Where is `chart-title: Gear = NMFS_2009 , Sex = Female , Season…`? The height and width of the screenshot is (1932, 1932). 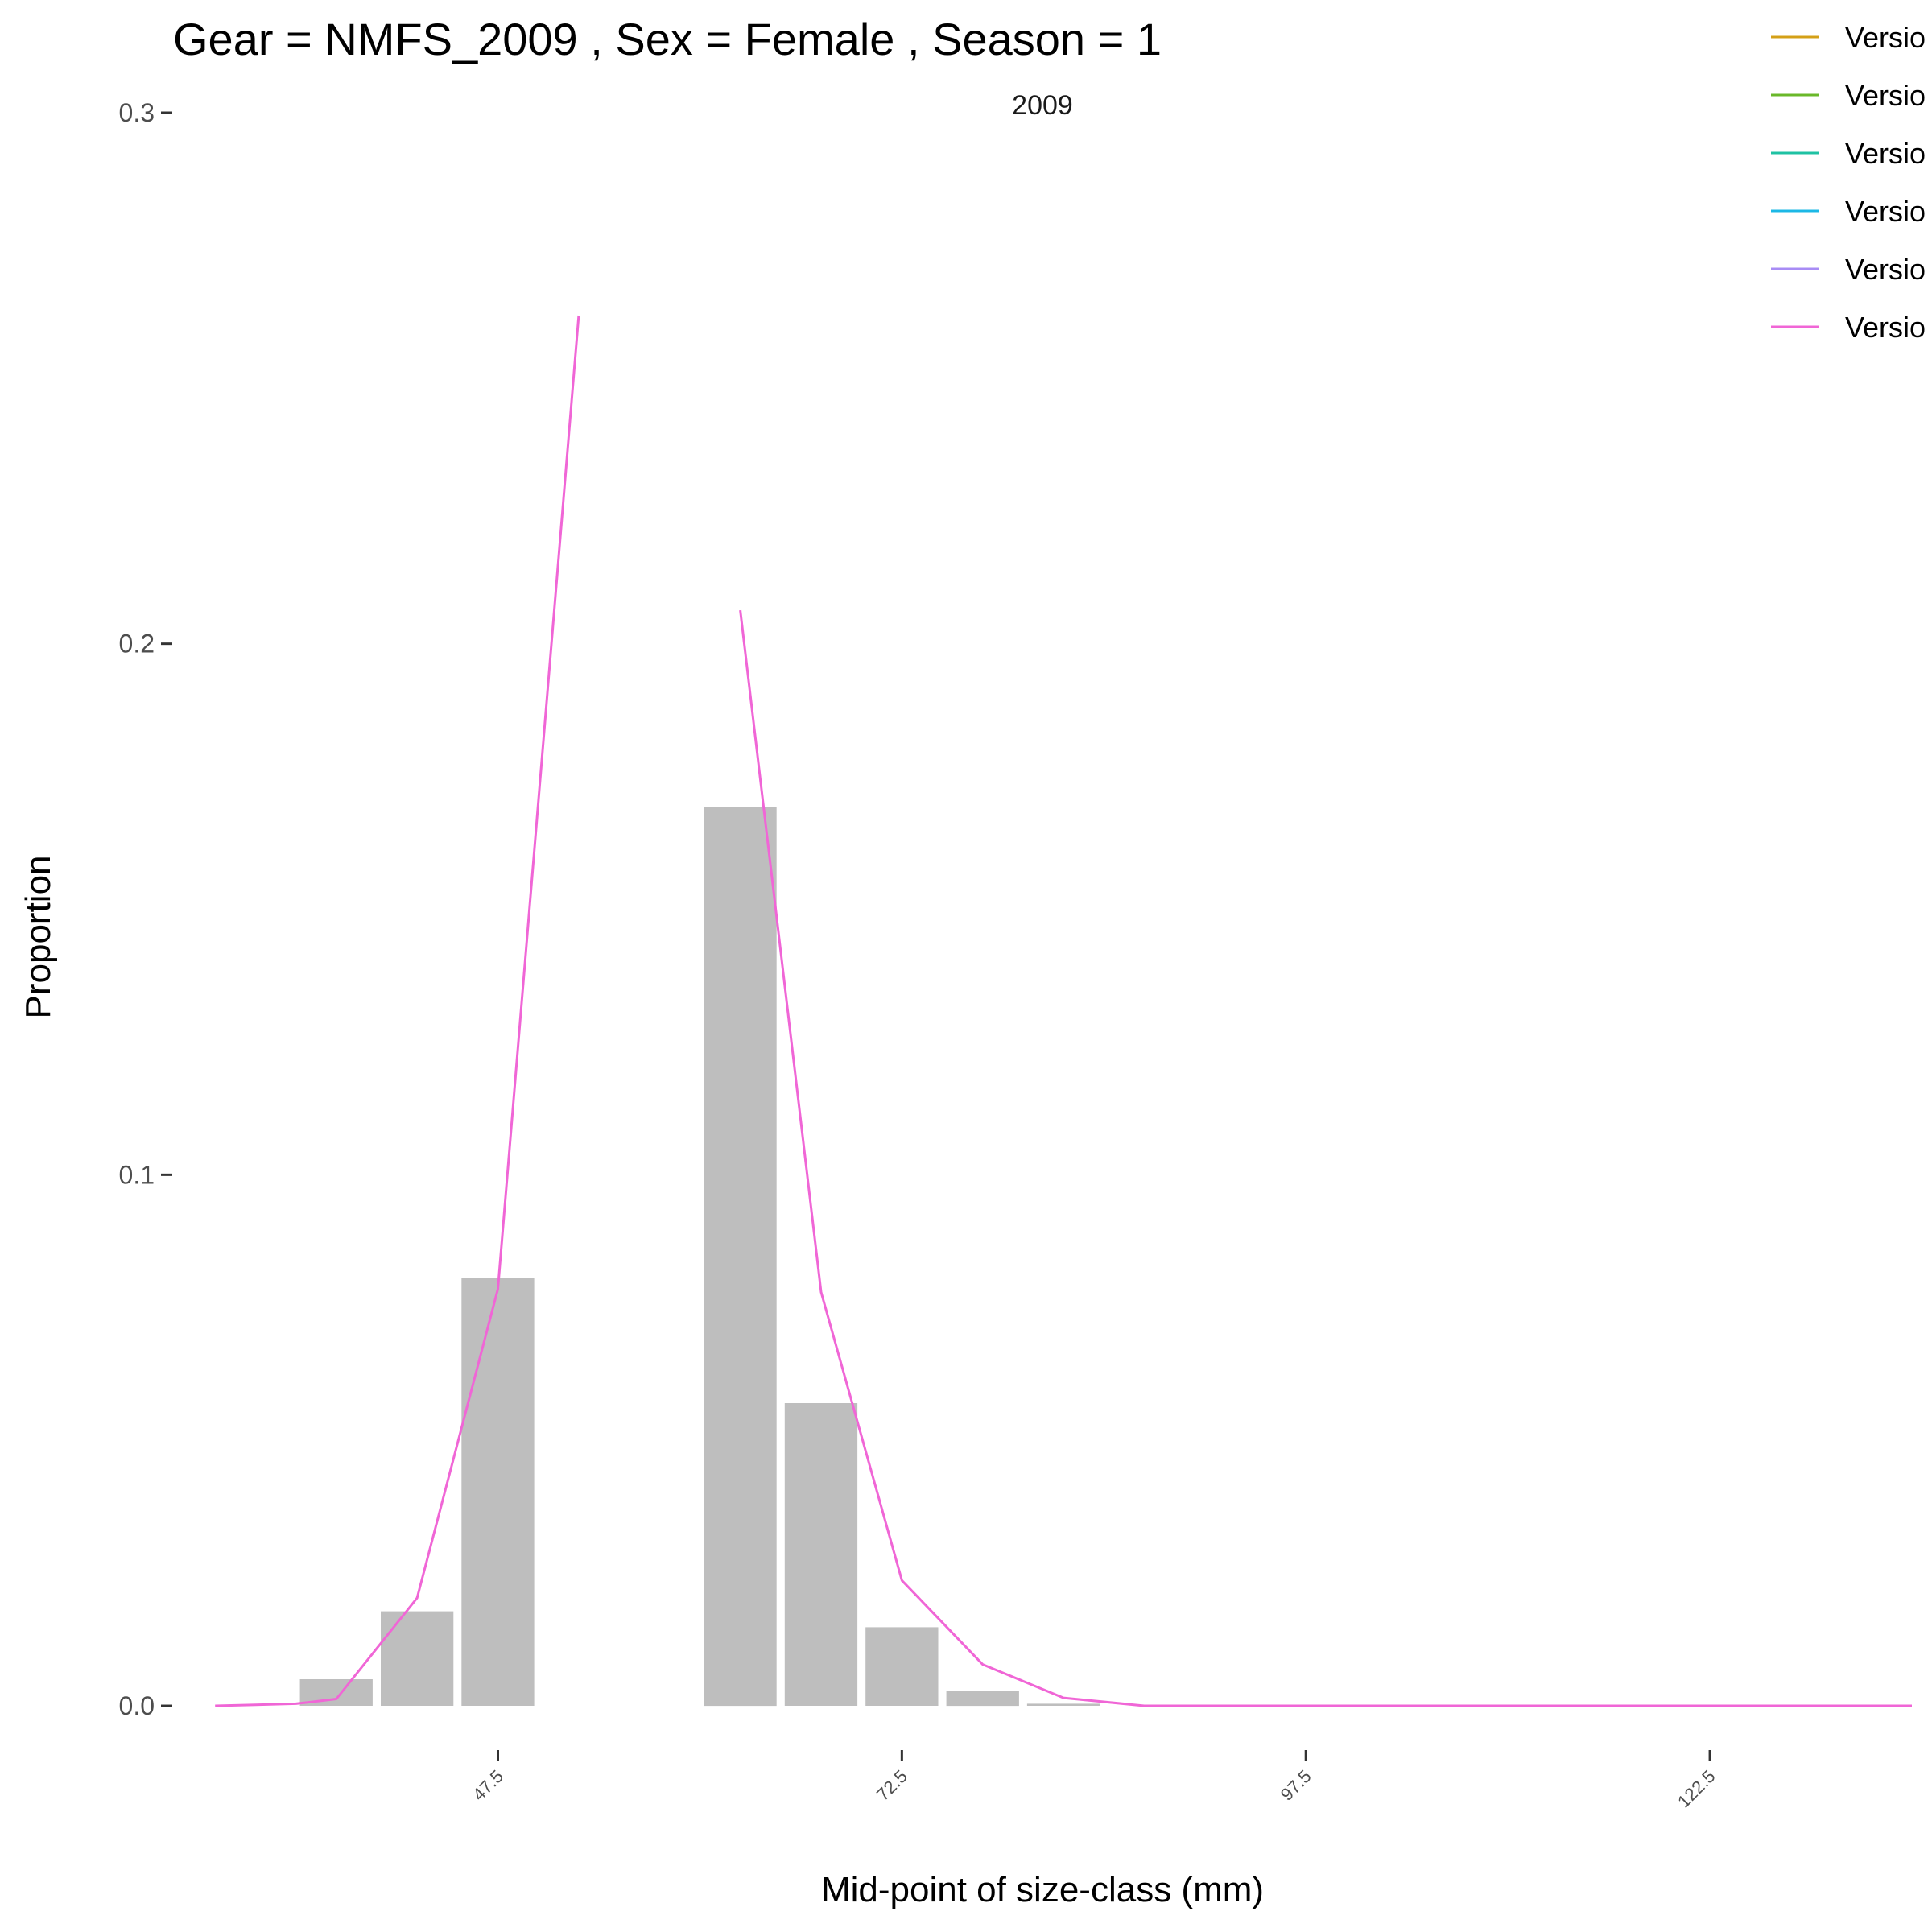
chart-title: Gear = NMFS_2009 , Sex = Female , Season… is located at coordinates (667, 39).